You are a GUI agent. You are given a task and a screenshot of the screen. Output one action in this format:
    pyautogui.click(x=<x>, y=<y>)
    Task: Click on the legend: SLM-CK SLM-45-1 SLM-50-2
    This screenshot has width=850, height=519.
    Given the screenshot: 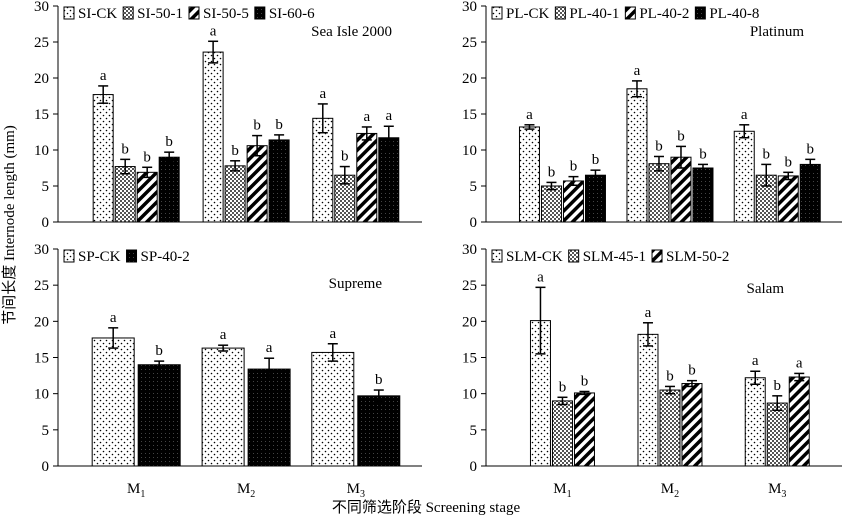 What is the action you would take?
    pyautogui.click(x=610, y=257)
    